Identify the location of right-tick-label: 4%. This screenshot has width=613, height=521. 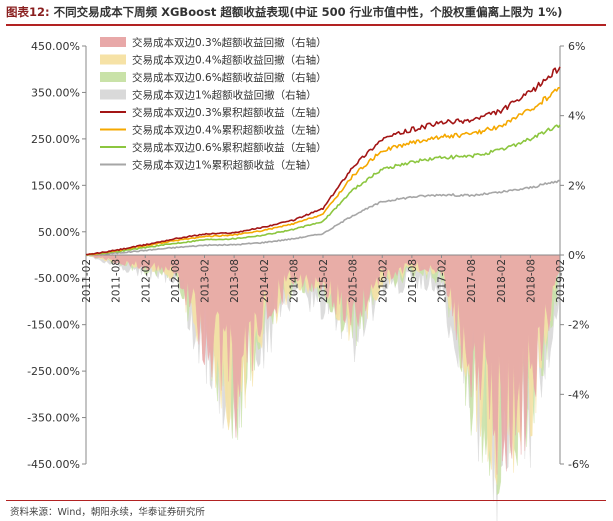
(576, 116).